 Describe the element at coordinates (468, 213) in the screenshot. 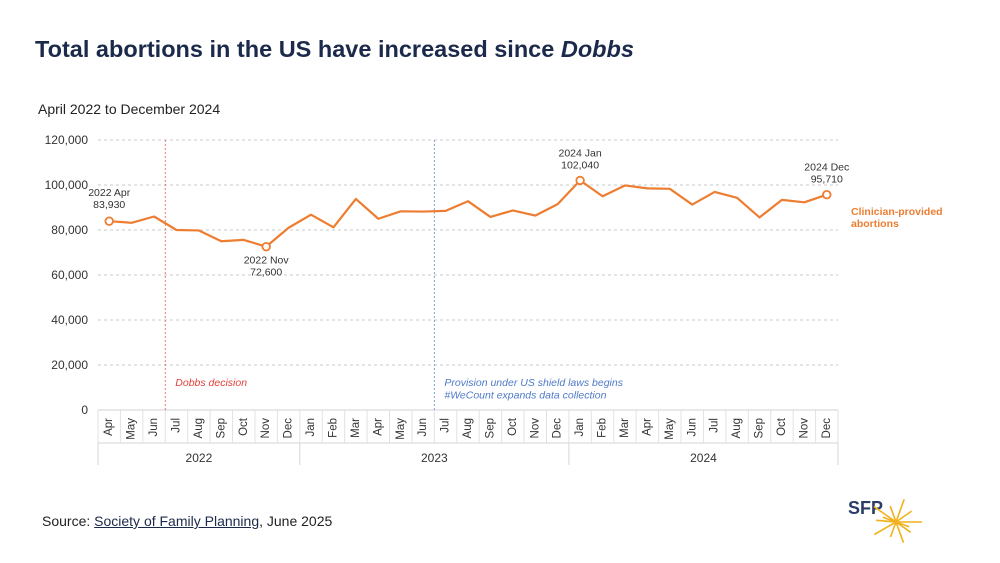

I see `series-line` at that location.